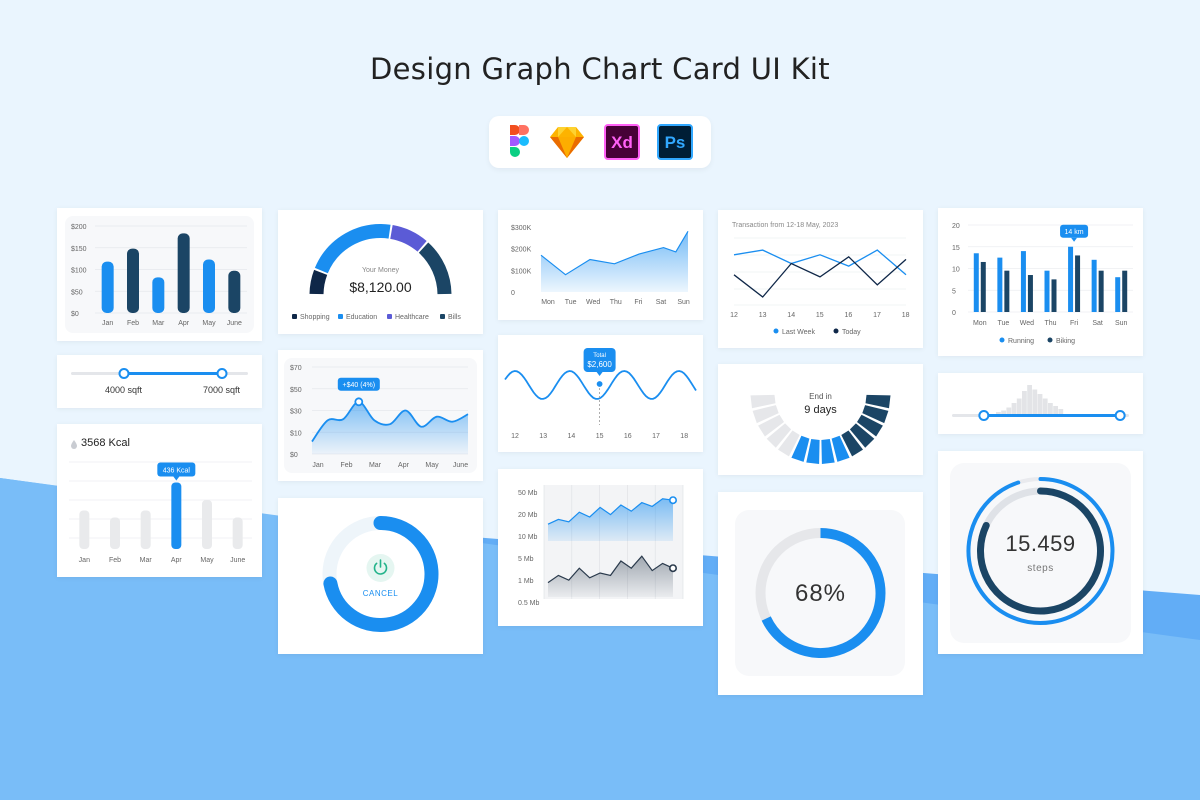 This screenshot has height=800, width=1200. What do you see at coordinates (160, 502) in the screenshot?
I see `calorie-bar-chart: Jan Feb Mar Apr 436 Kcal May June` at bounding box center [160, 502].